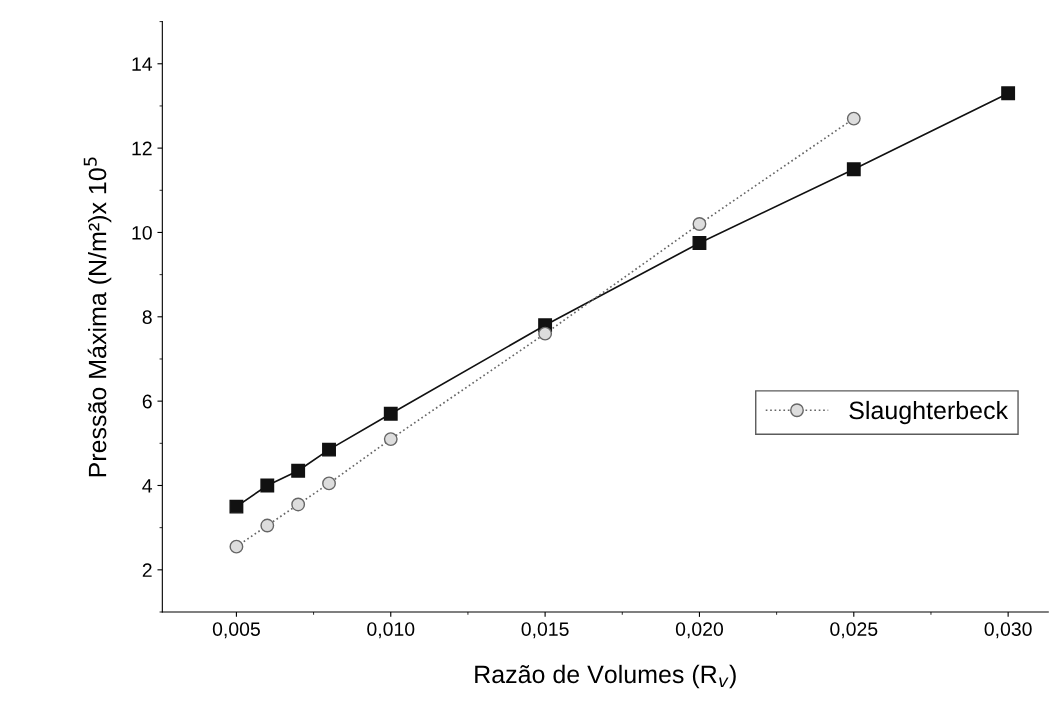 The image size is (1061, 720). I want to click on y-tick-label: 12, so click(142, 148).